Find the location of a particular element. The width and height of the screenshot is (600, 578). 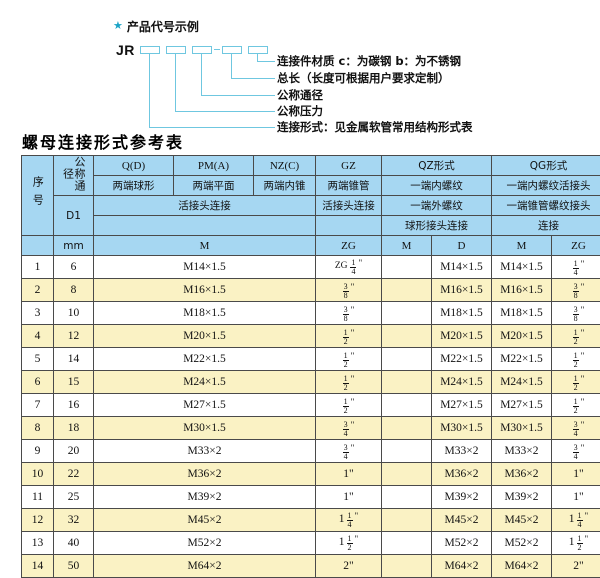

cell-thread-m: M24×1.5 is located at coordinates (205, 382).